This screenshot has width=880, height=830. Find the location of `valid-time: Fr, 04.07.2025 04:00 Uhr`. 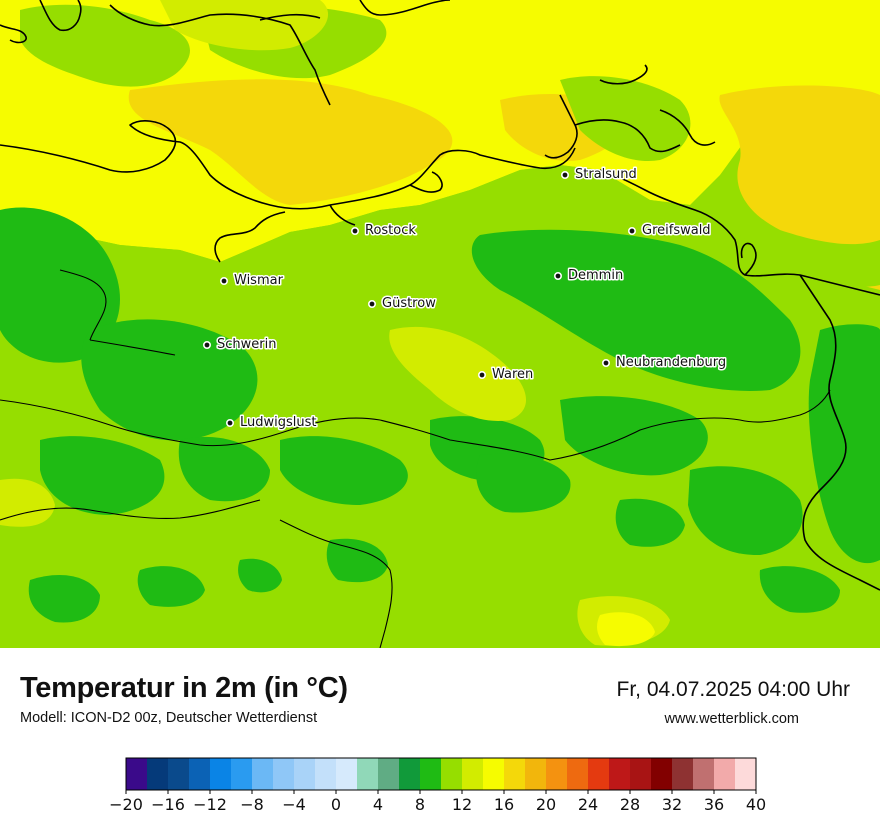

valid-time: Fr, 04.07.2025 04:00 Uhr is located at coordinates (733, 689).